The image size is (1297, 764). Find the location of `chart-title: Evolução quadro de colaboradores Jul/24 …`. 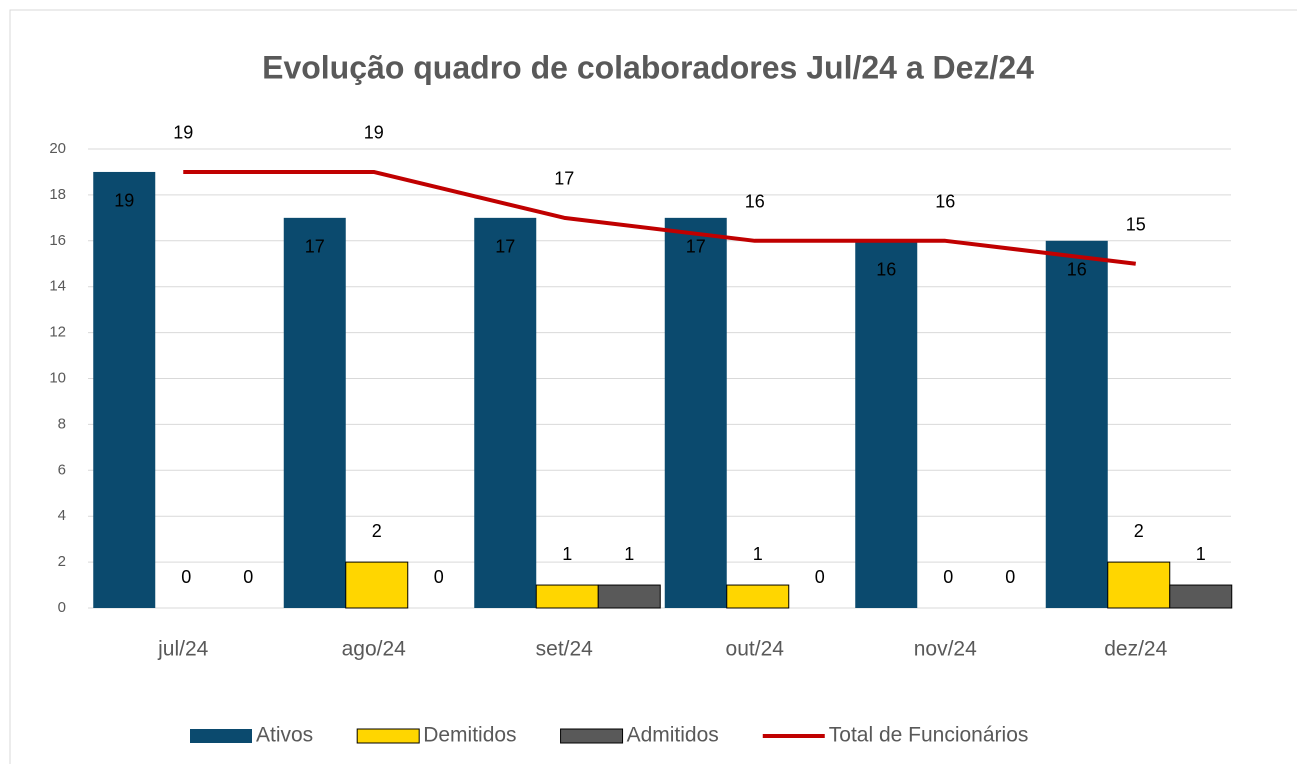

chart-title: Evolução quadro de colaboradores Jul/24 … is located at coordinates (648, 67).